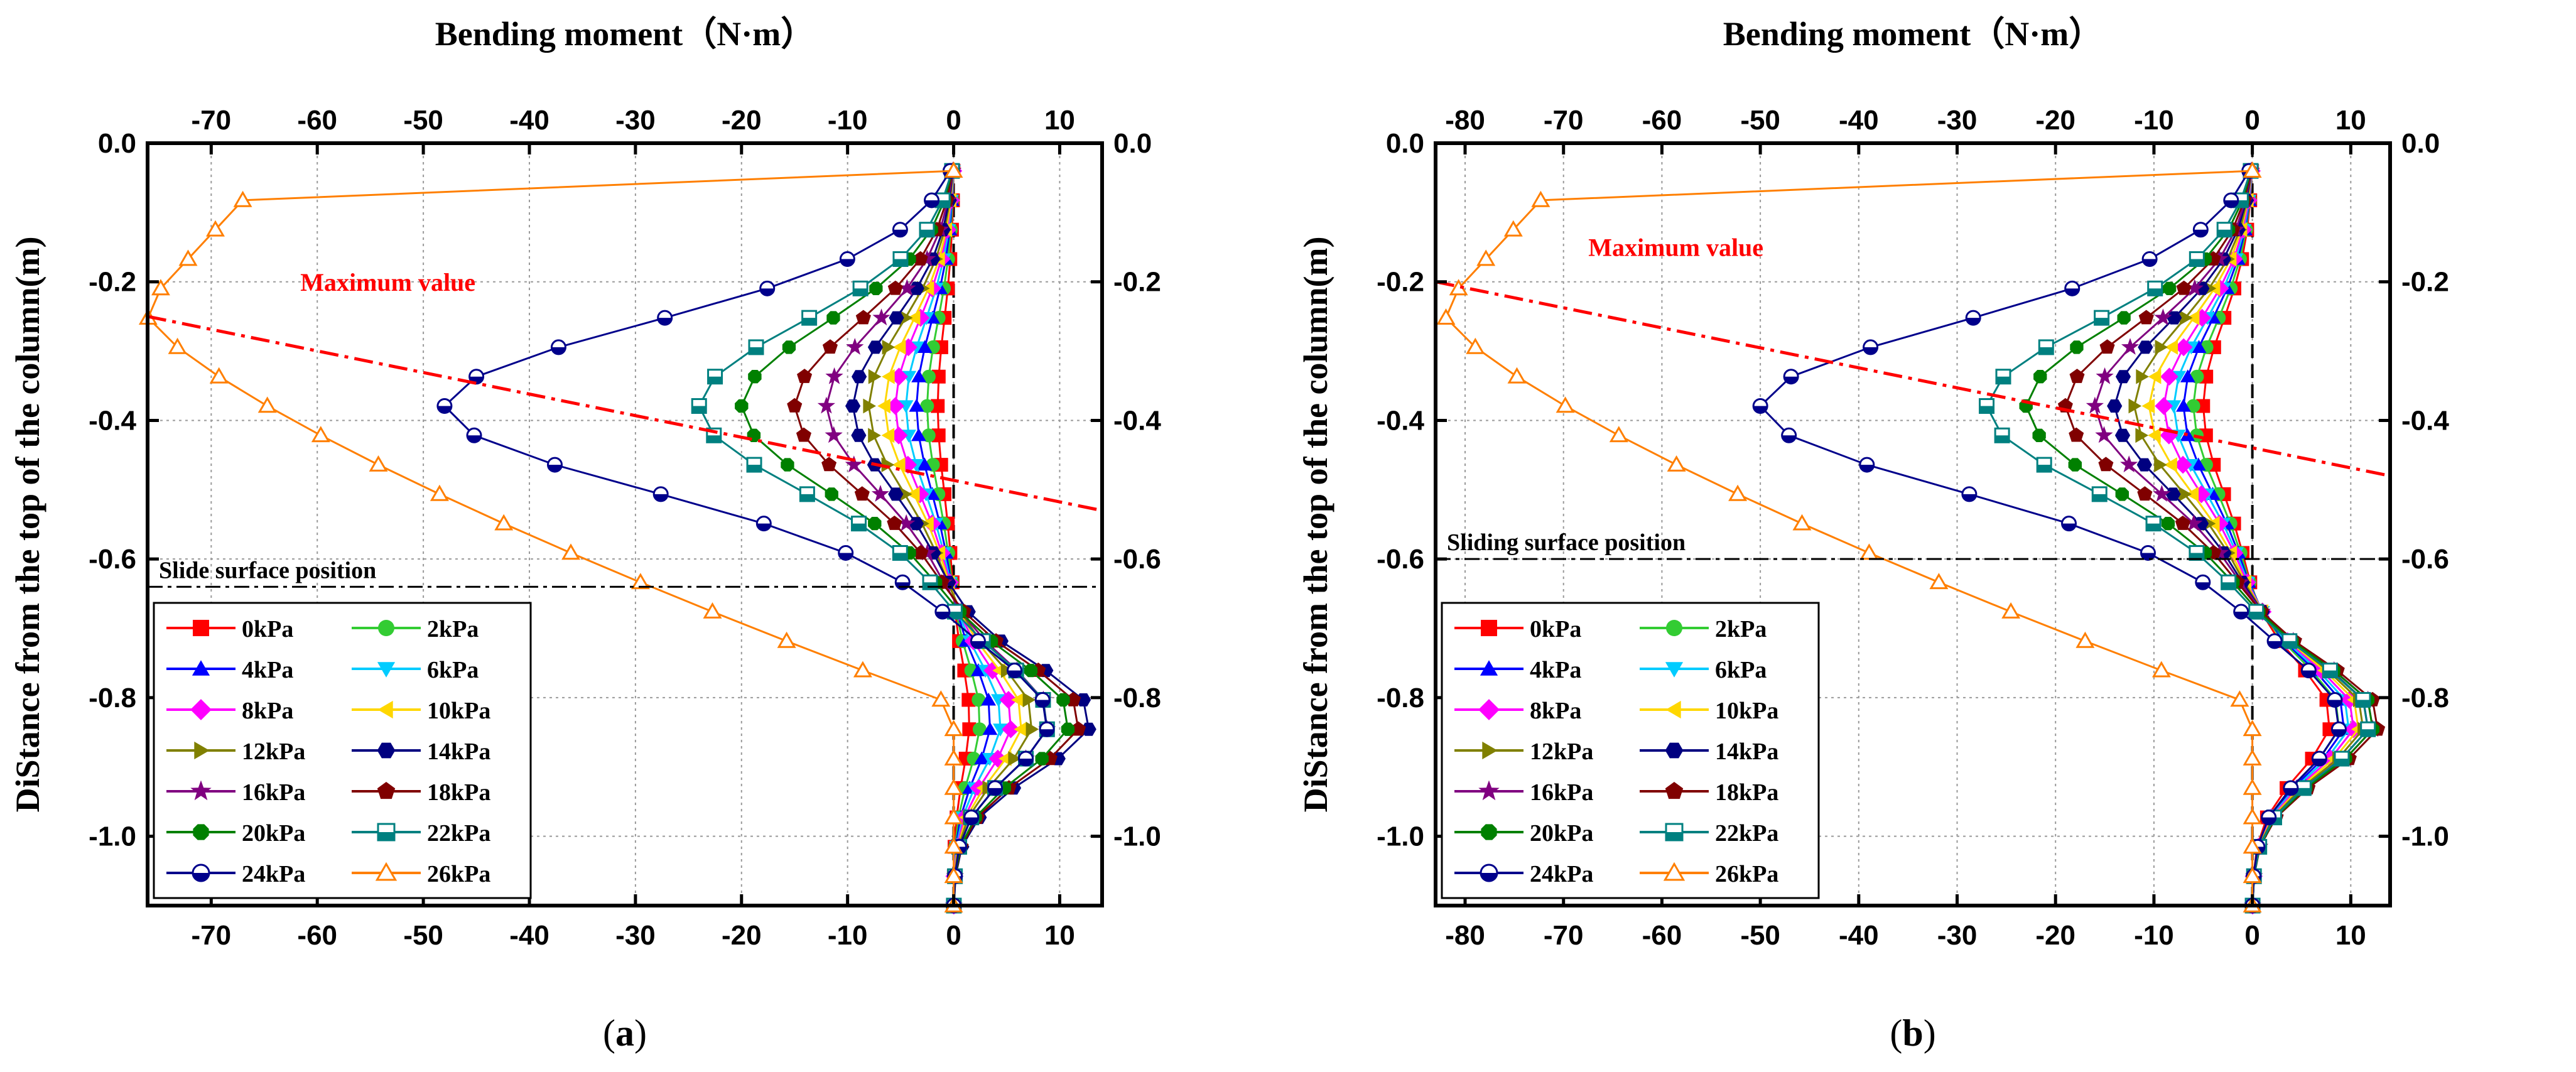  Describe the element at coordinates (1709, 711) in the screenshot. I see `legend-item-10kPa: 10kPa` at that location.